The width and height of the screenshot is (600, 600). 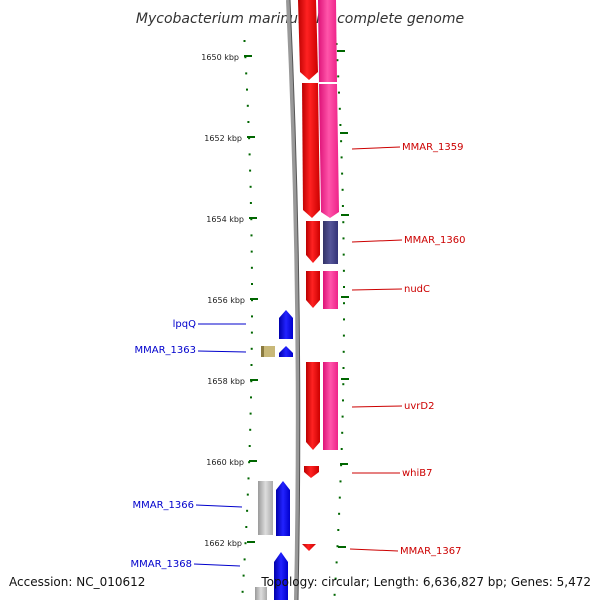 I want to click on right-ticks, so click(x=343, y=299).